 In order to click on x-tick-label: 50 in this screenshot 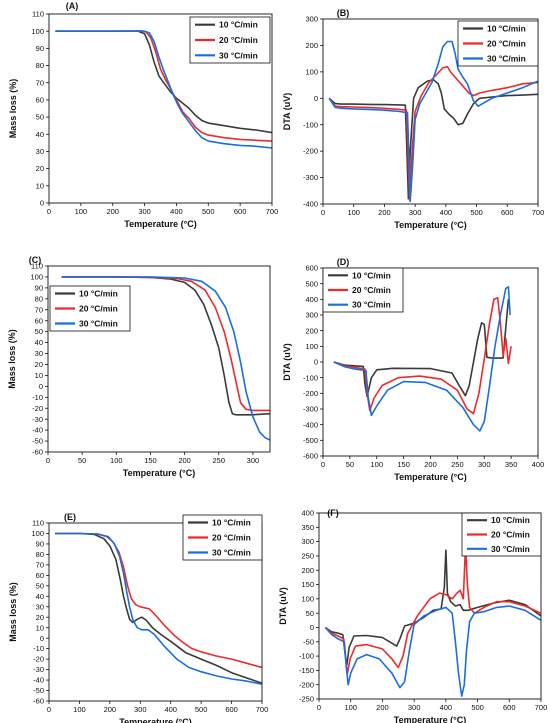, I will do `click(350, 464)`.